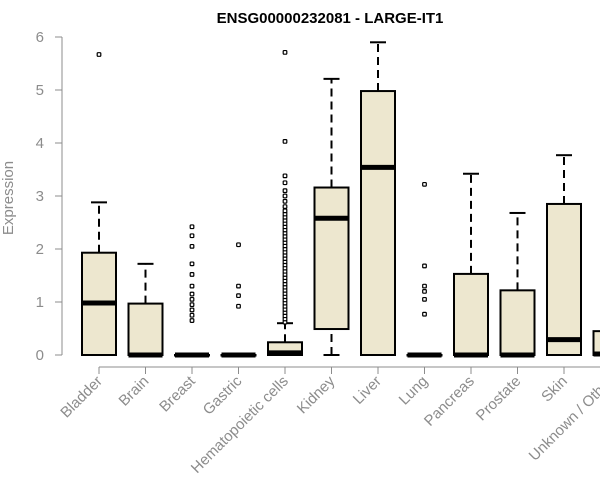  Describe the element at coordinates (471, 265) in the screenshot. I see `box-pancreas` at that location.